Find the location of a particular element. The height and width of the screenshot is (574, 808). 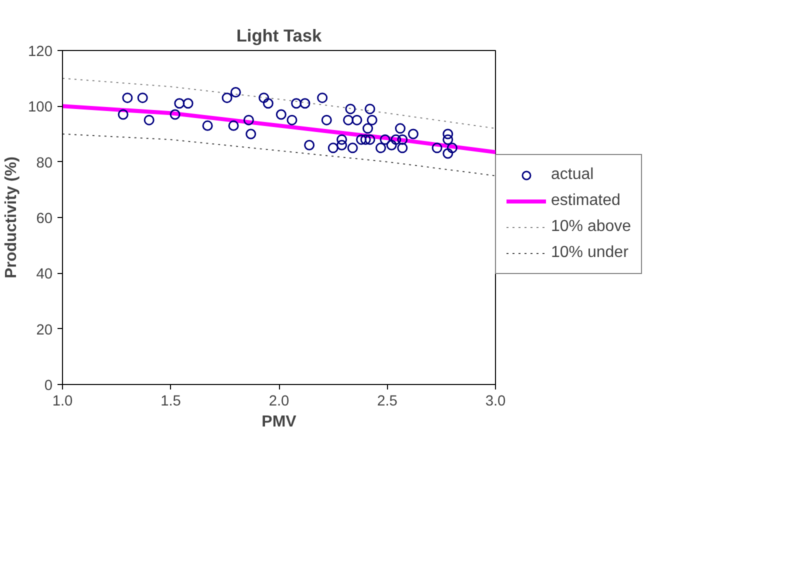

x-tick-label: 1.5 is located at coordinates (170, 402).